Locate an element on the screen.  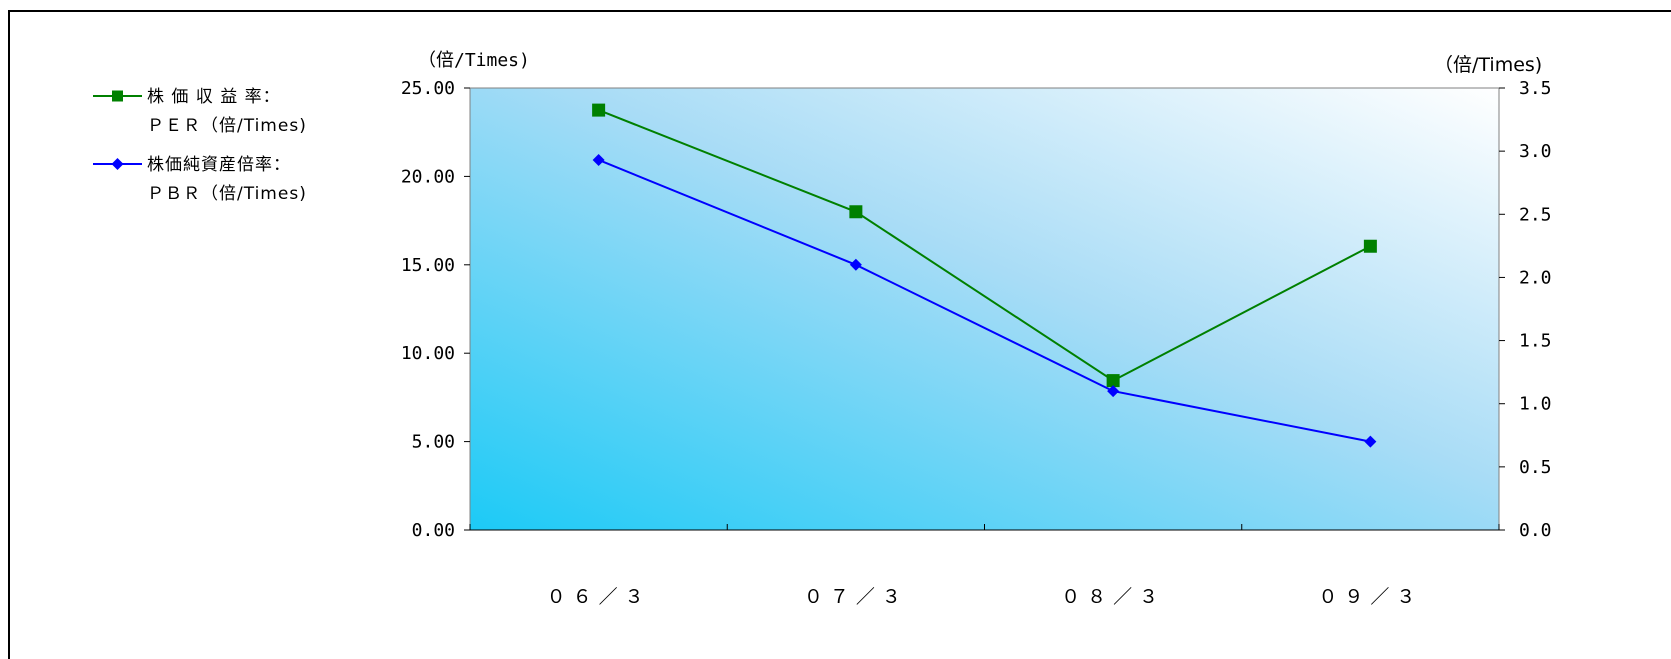
right-tick-label: 0.0 is located at coordinates (1535, 530).